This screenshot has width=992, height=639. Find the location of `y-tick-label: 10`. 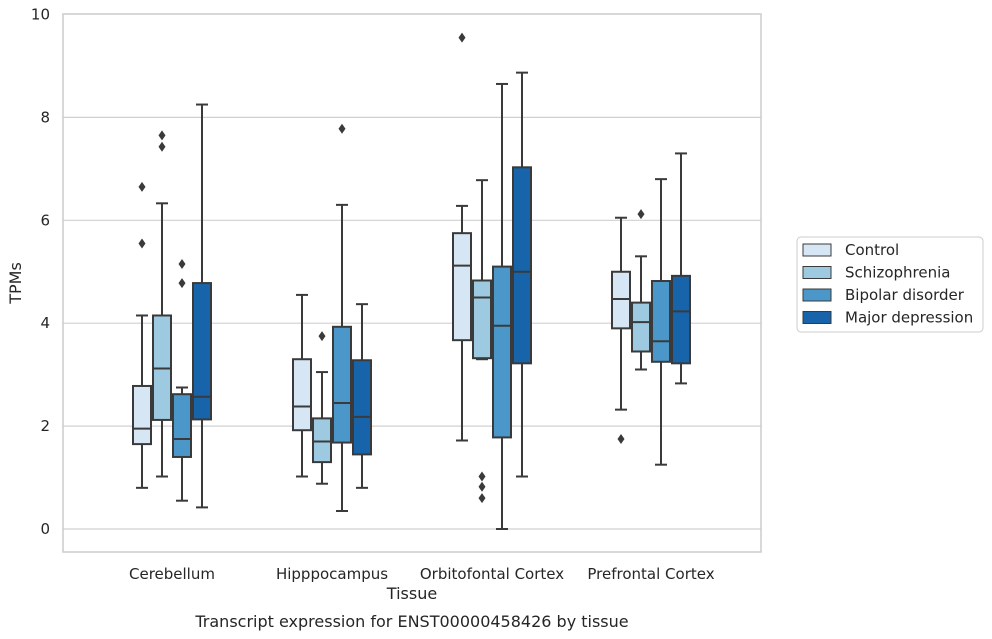

y-tick-label: 10 is located at coordinates (40, 15).